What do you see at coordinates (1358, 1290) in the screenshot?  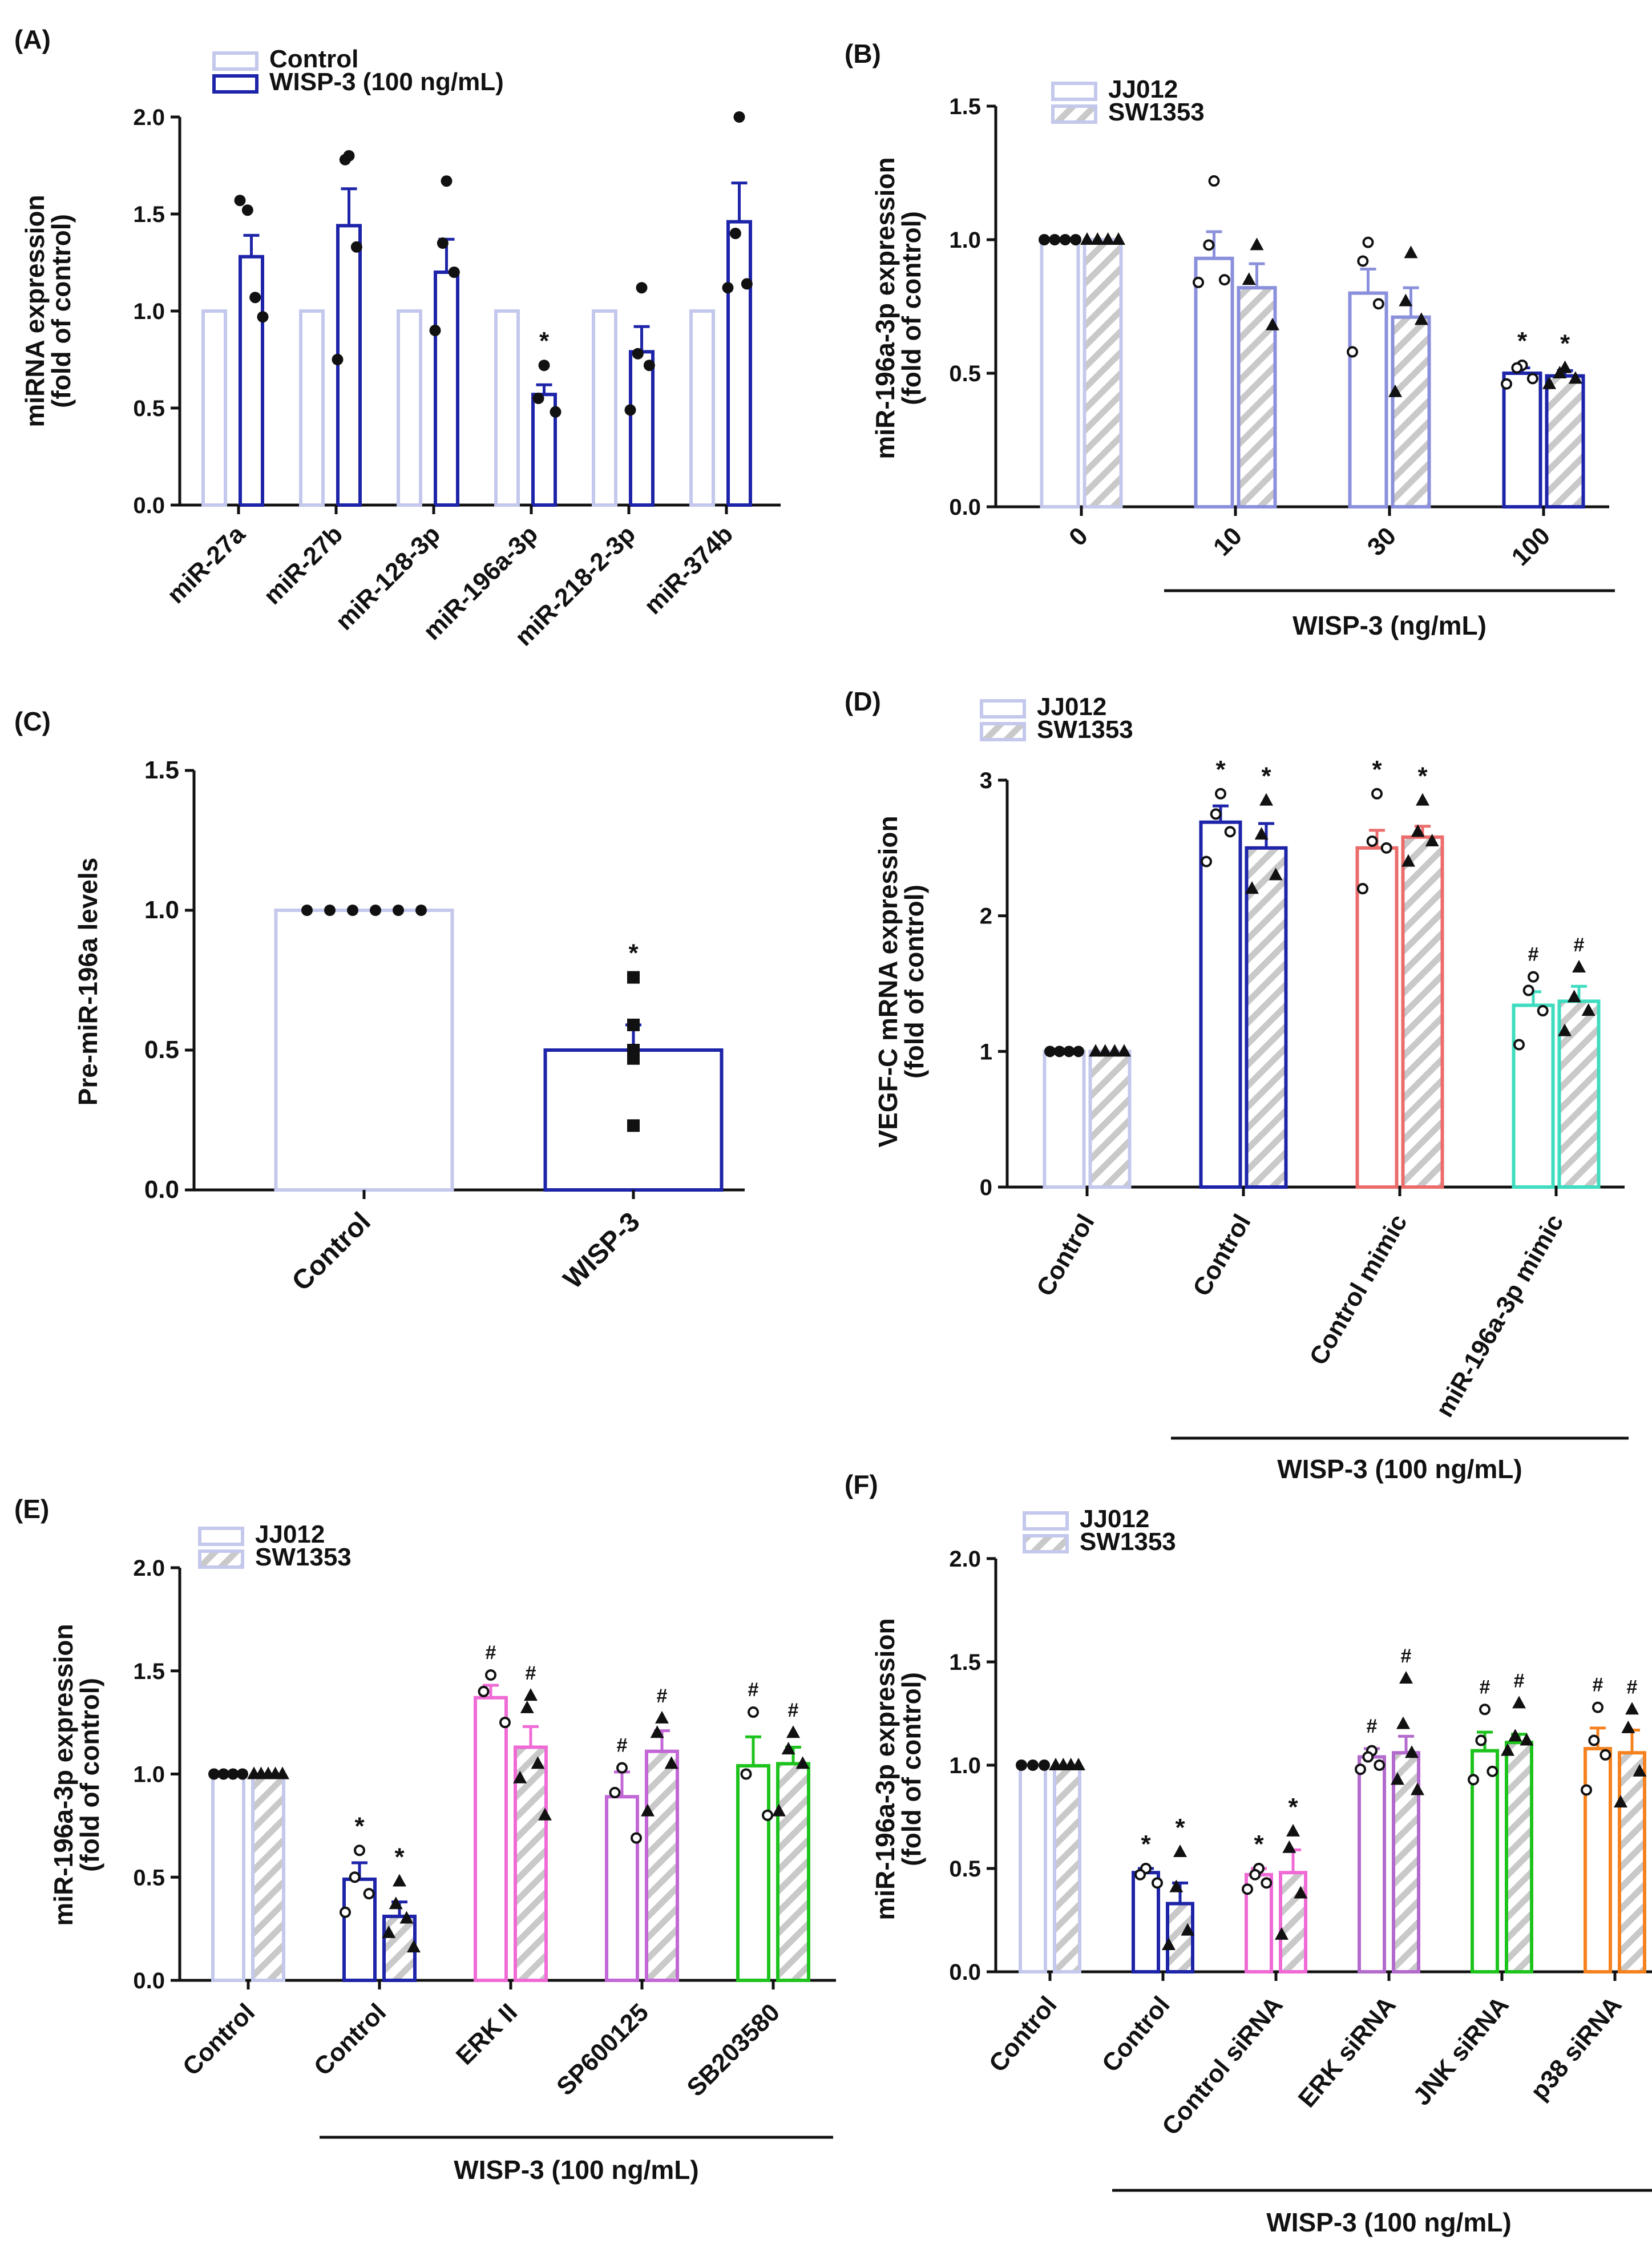 I see `x-tick-label: Control mimic` at bounding box center [1358, 1290].